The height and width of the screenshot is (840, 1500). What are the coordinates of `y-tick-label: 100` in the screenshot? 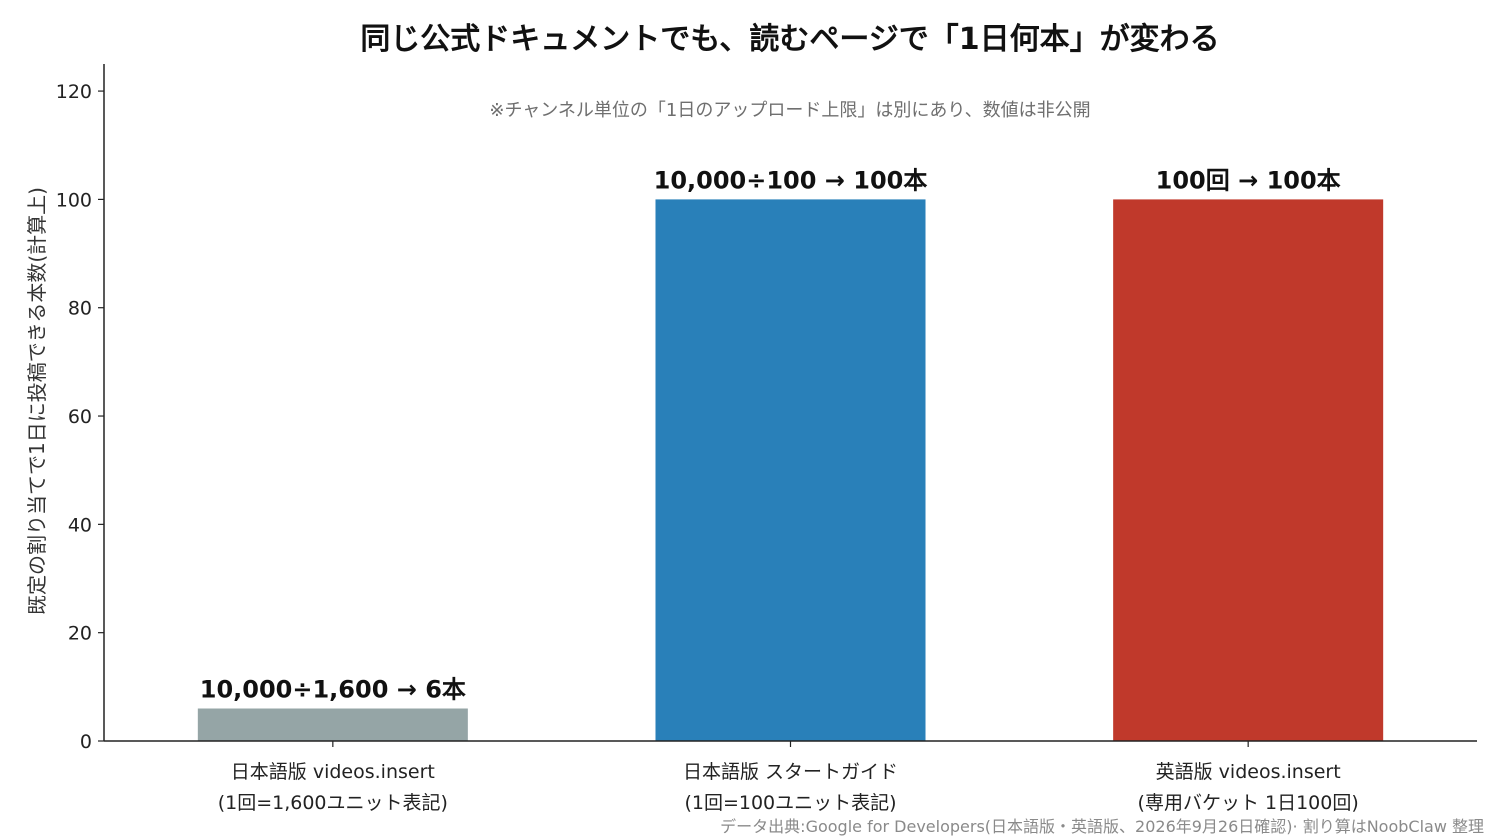 It's located at (74, 200).